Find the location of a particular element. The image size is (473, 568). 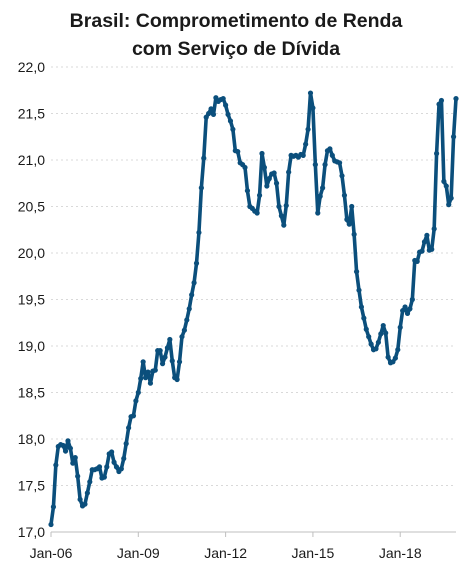

y-tick-label: 17,5 is located at coordinates (31, 486).